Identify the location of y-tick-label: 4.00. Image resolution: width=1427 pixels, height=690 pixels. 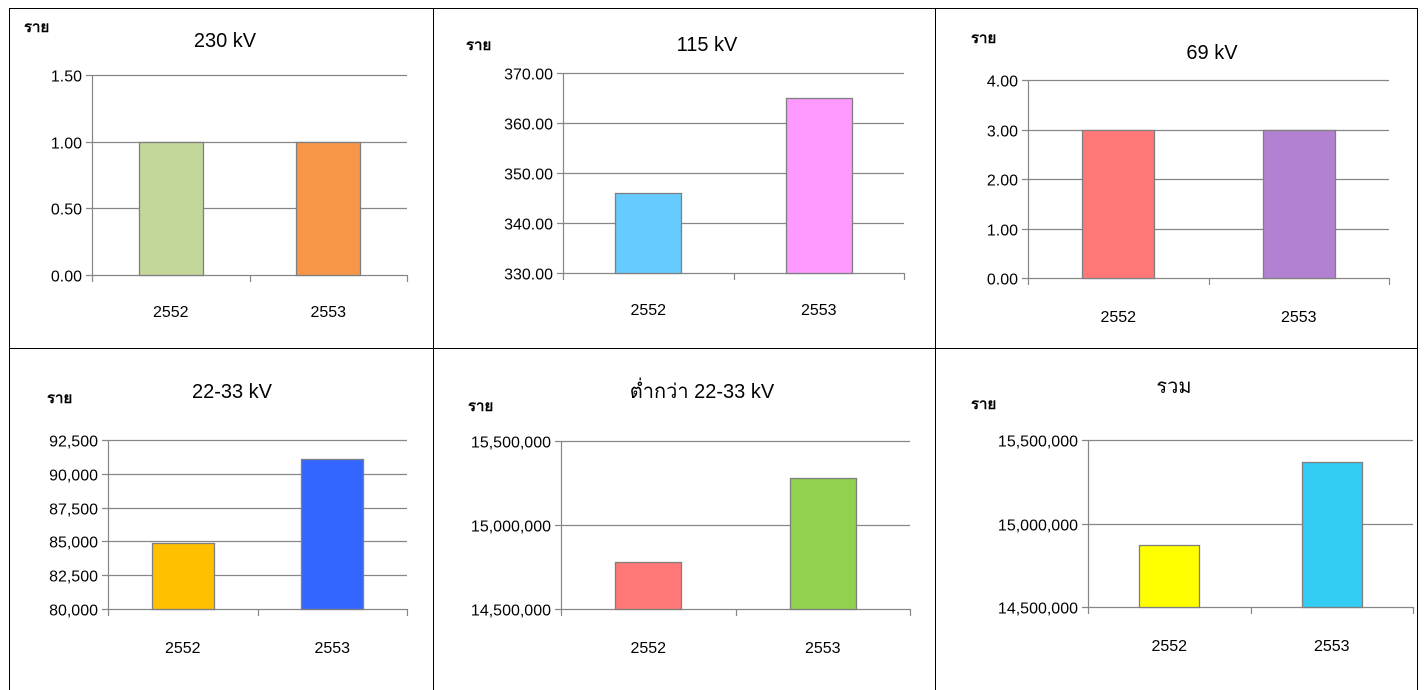
(1002, 82).